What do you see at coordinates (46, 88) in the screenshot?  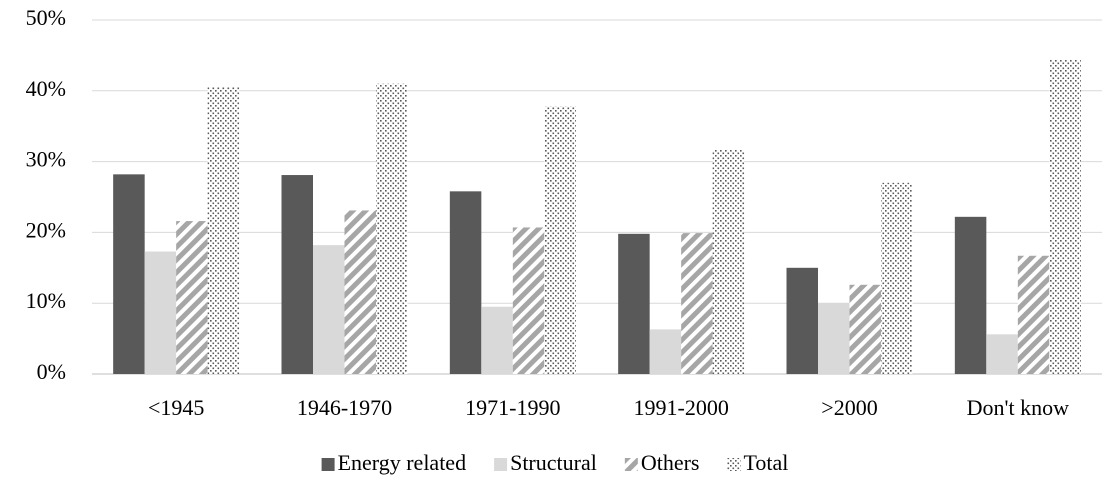 I see `y-tick-label: 40%` at bounding box center [46, 88].